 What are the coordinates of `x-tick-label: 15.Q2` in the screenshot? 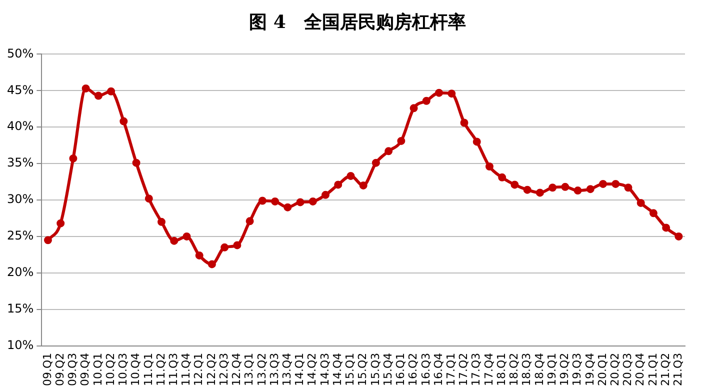 It's located at (363, 369).